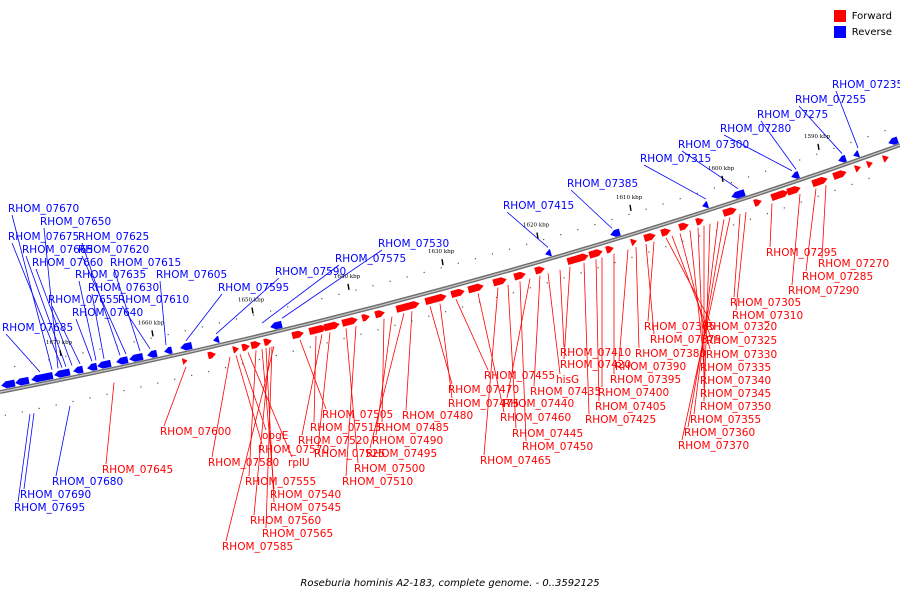  What do you see at coordinates (43, 209) in the screenshot?
I see `reverse-gene-label: RHOM_07670` at bounding box center [43, 209].